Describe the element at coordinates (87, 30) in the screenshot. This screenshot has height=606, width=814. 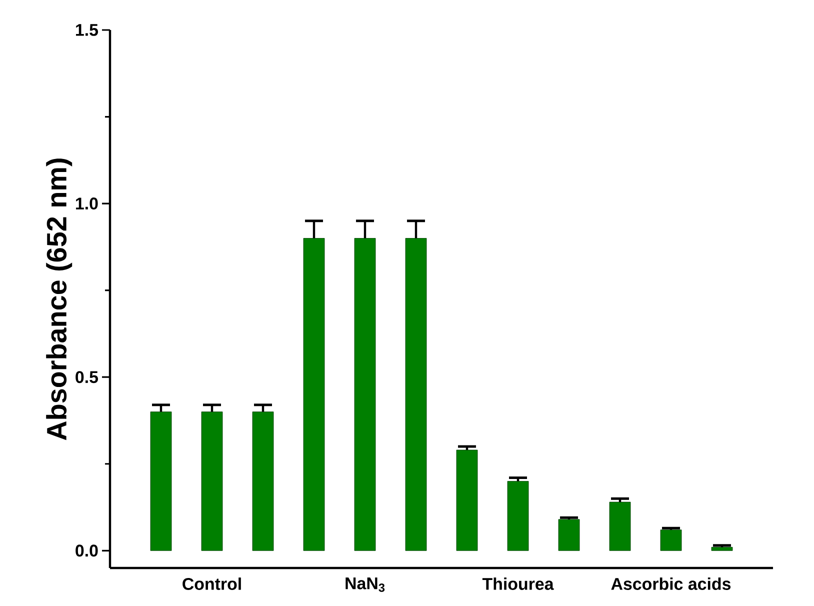
I see `y-tick-label: 1.5` at that location.